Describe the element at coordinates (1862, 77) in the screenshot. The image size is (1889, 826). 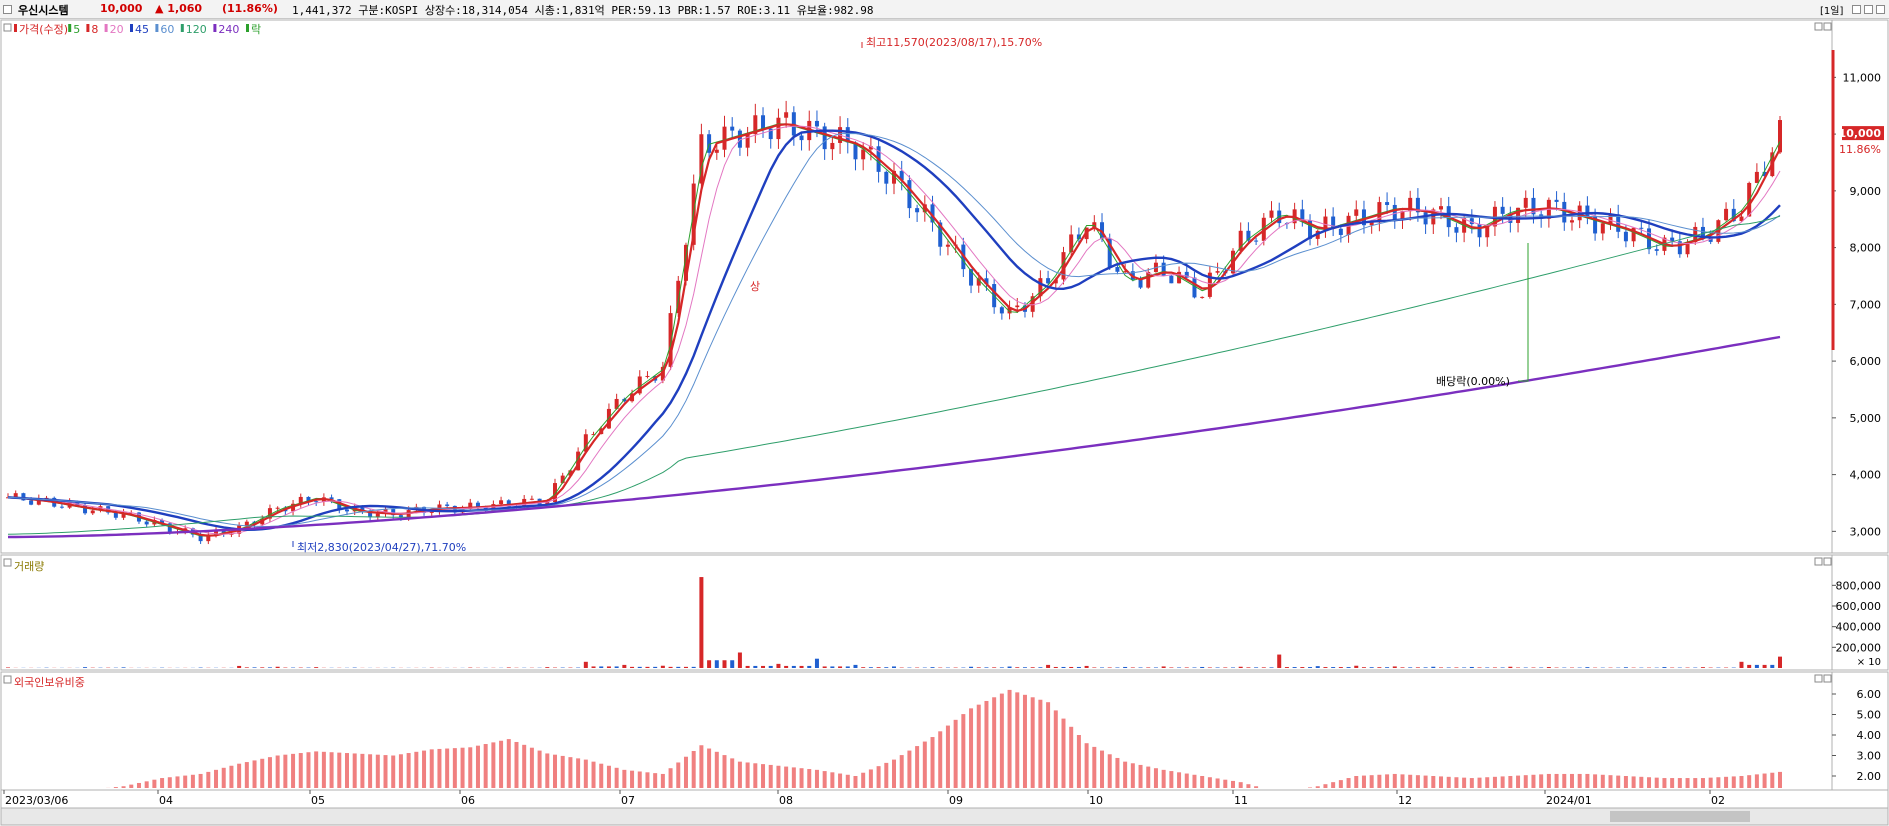
I see `price-tick-label: 11,000` at that location.